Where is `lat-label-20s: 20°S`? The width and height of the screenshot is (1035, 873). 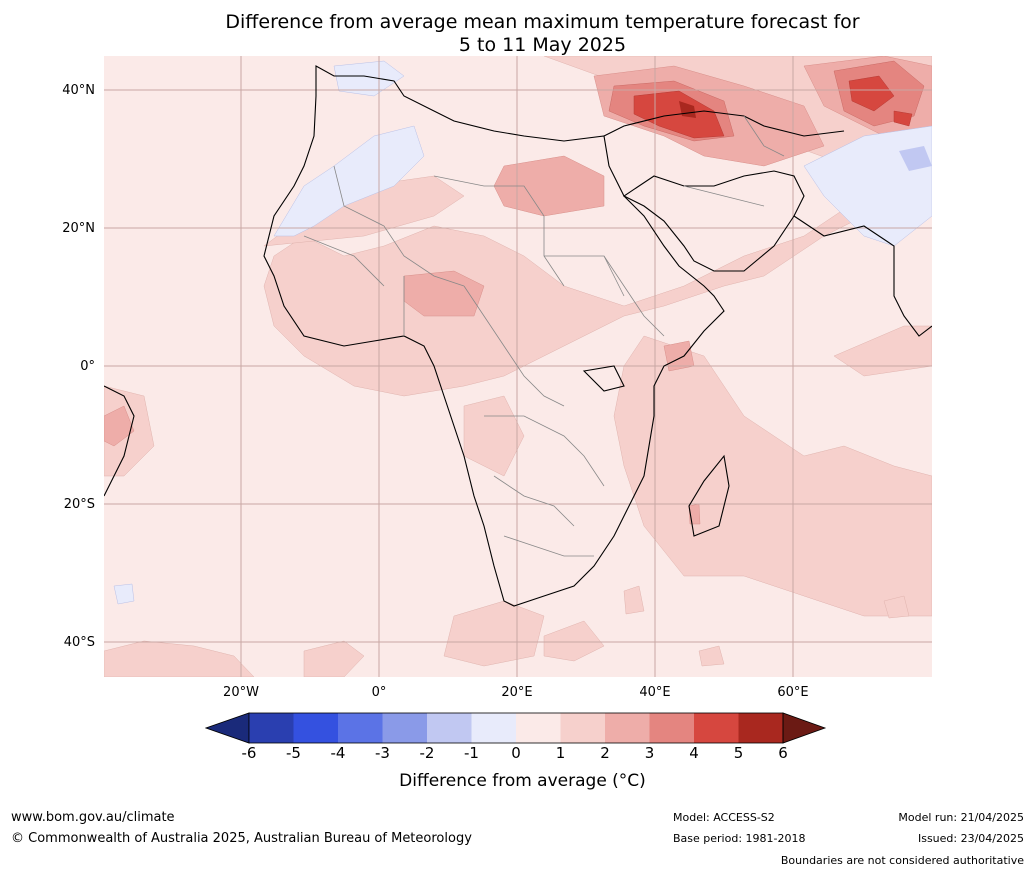 lat-label-20s: 20°S is located at coordinates (79, 504).